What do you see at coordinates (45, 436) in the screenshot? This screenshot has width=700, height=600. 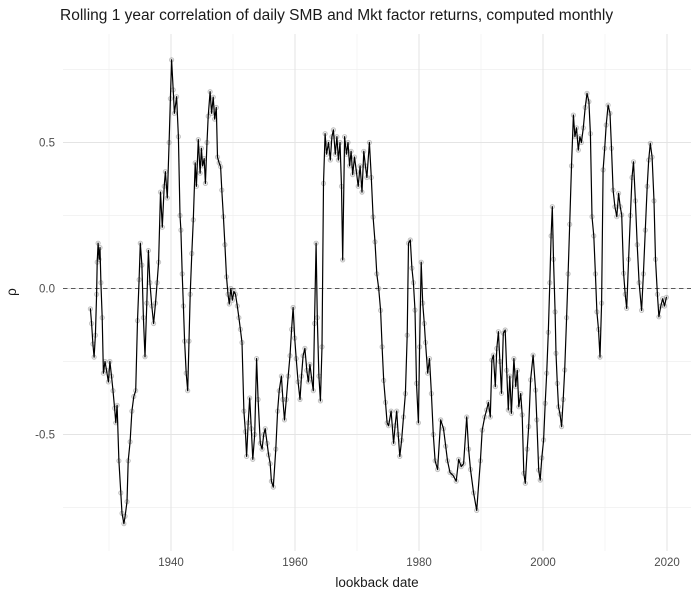 I see `y-tick-label--0.5: -0.5` at bounding box center [45, 436].